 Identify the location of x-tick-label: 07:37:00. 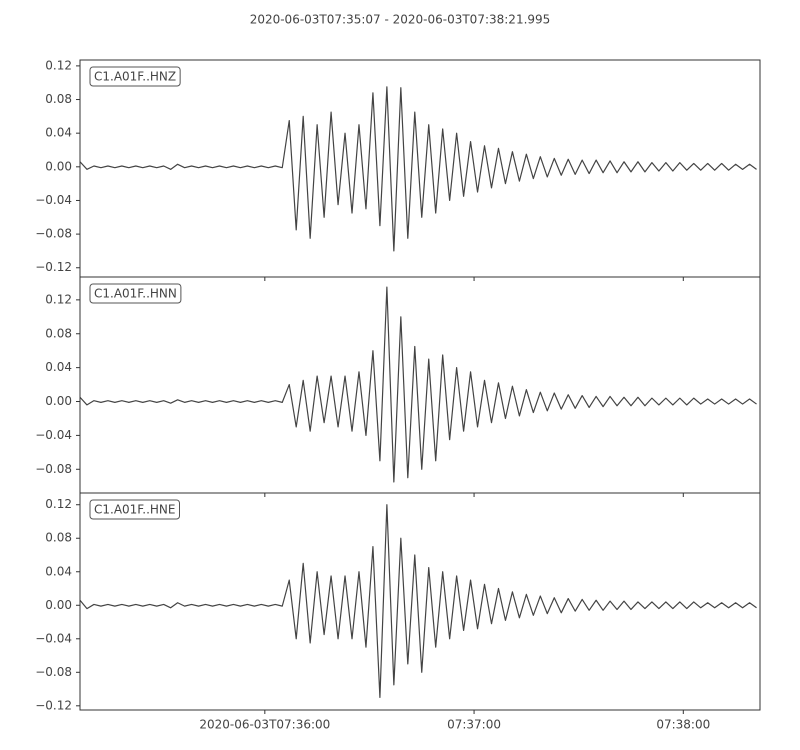
(474, 725).